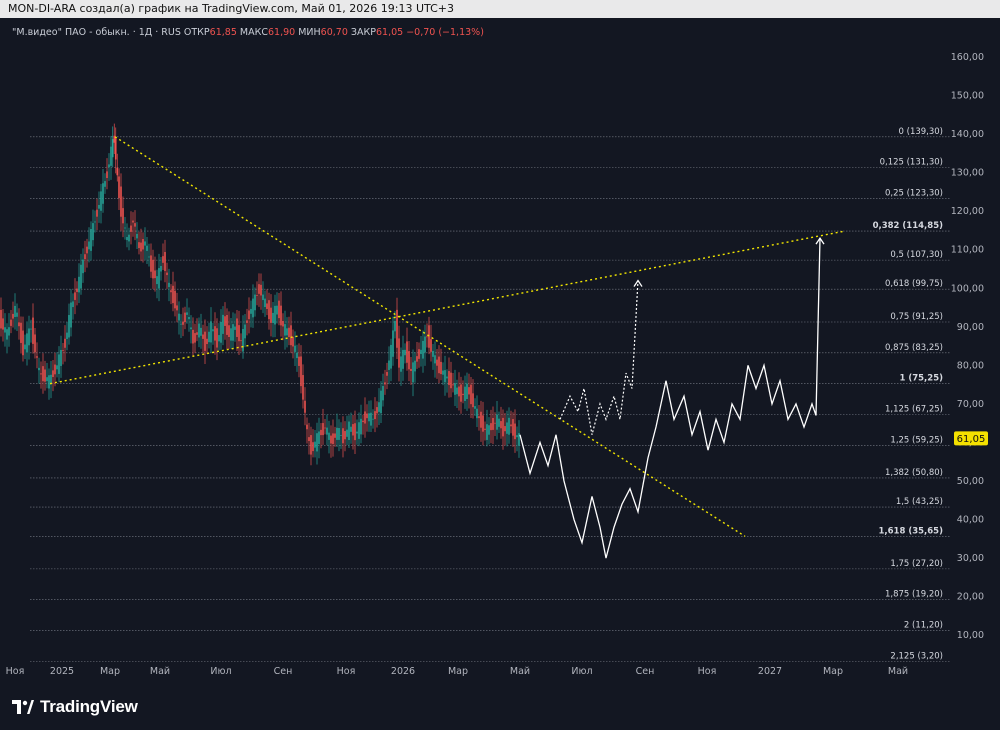 Image resolution: width=1000 pixels, height=730 pixels. What do you see at coordinates (110, 671) in the screenshot?
I see `x-tick-2: Мар` at bounding box center [110, 671].